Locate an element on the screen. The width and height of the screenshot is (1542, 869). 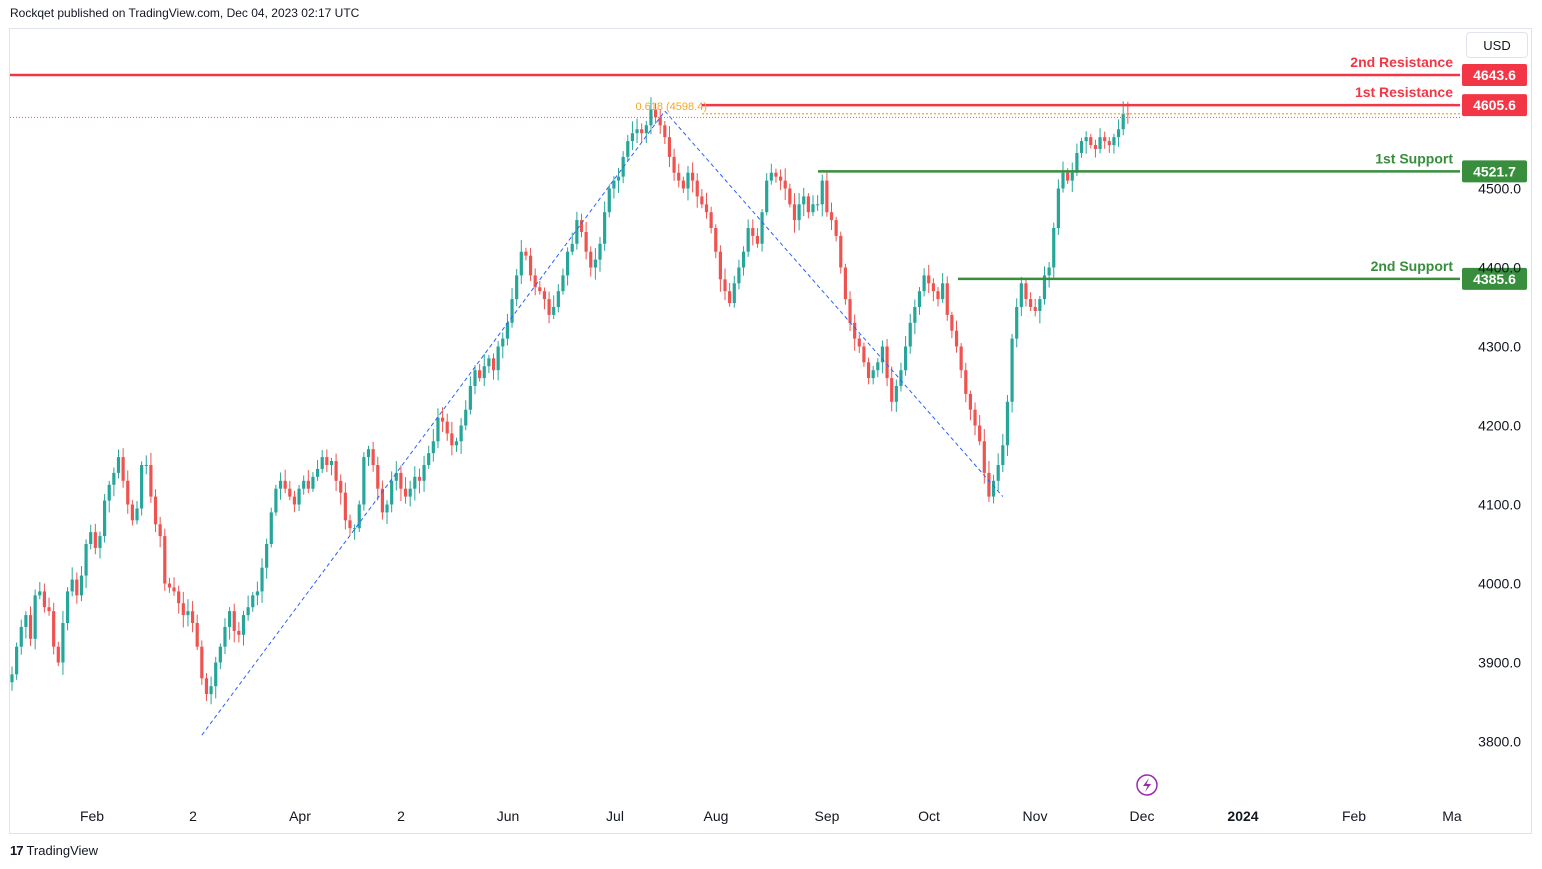
flash-icon is located at coordinates (1147, 785).